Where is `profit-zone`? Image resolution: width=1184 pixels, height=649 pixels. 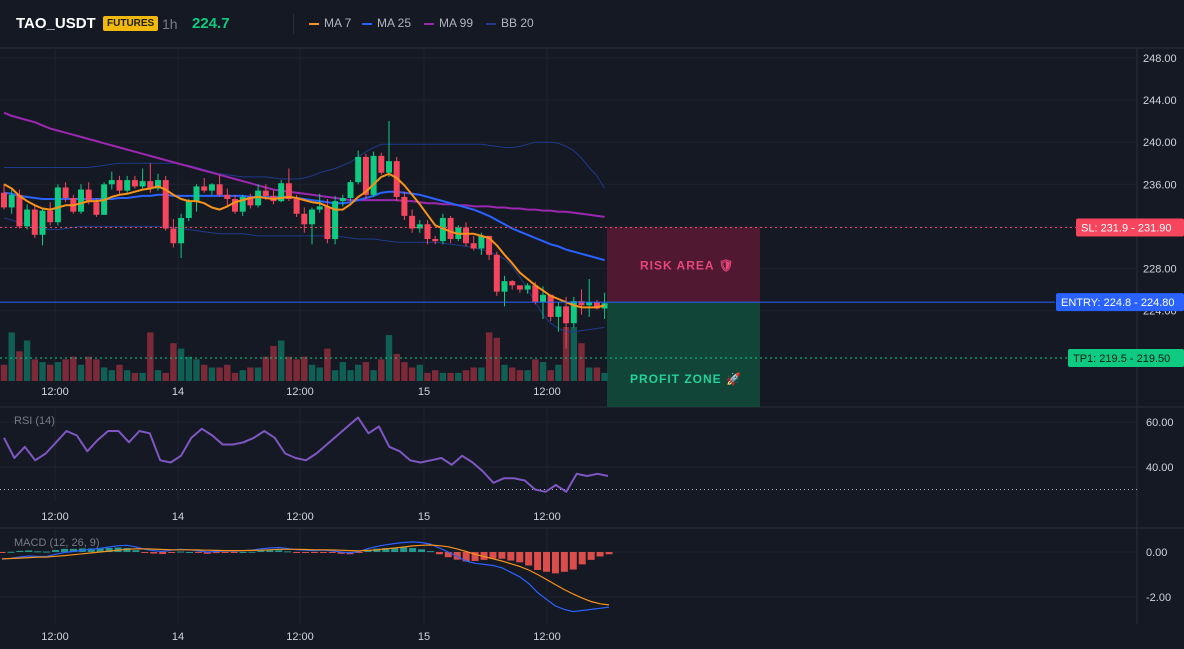 profit-zone is located at coordinates (683, 354).